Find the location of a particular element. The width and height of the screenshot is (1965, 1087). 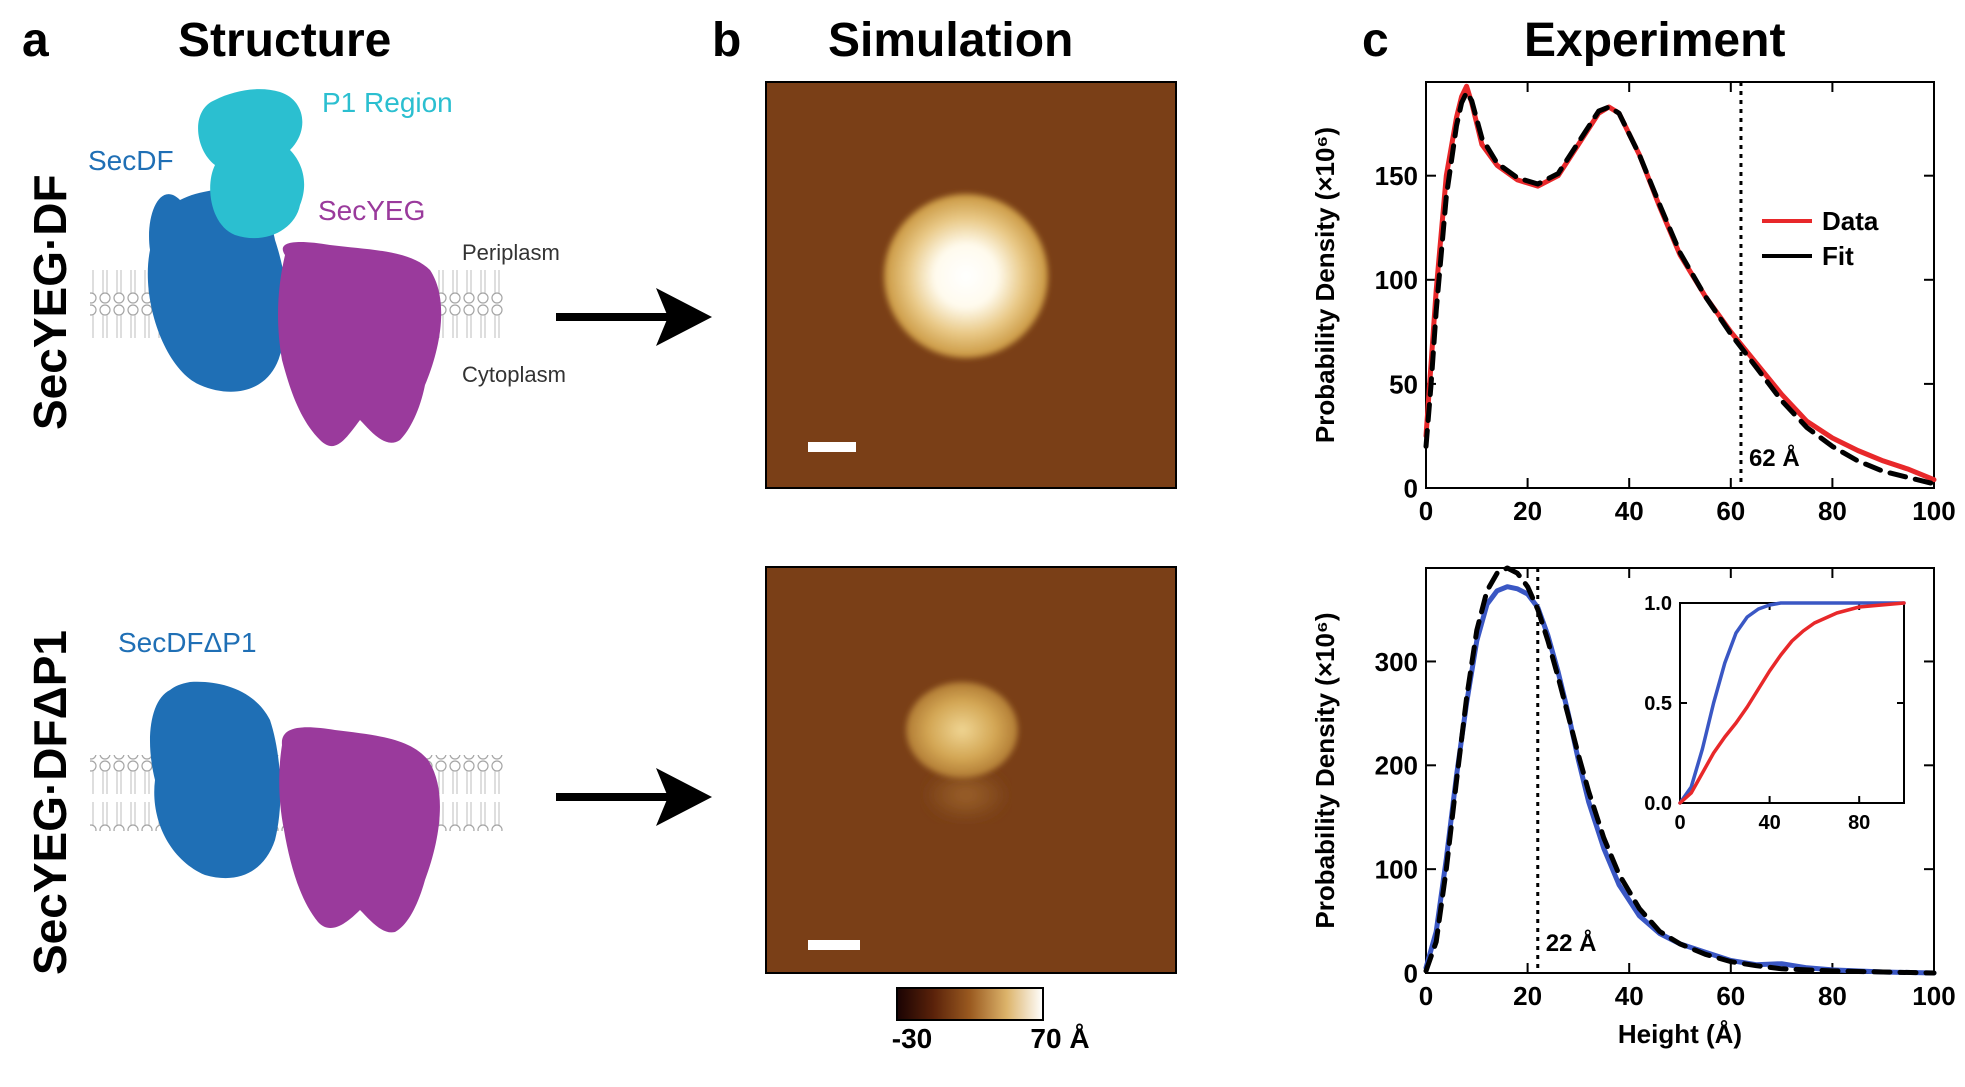

colorbar: -30 70 Å is located at coordinates (991, 1020).